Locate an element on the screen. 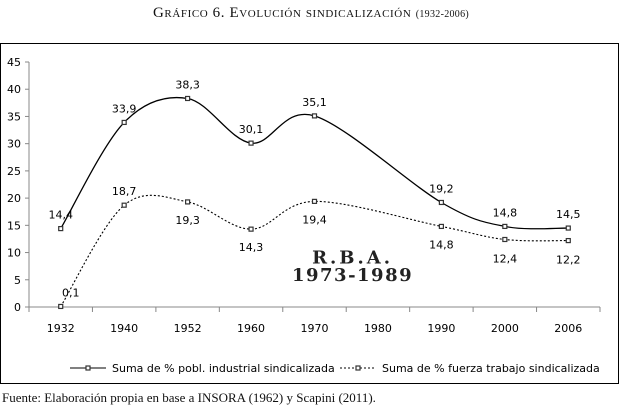 The image size is (622, 410). y-tick-label: 20 is located at coordinates (14, 198).